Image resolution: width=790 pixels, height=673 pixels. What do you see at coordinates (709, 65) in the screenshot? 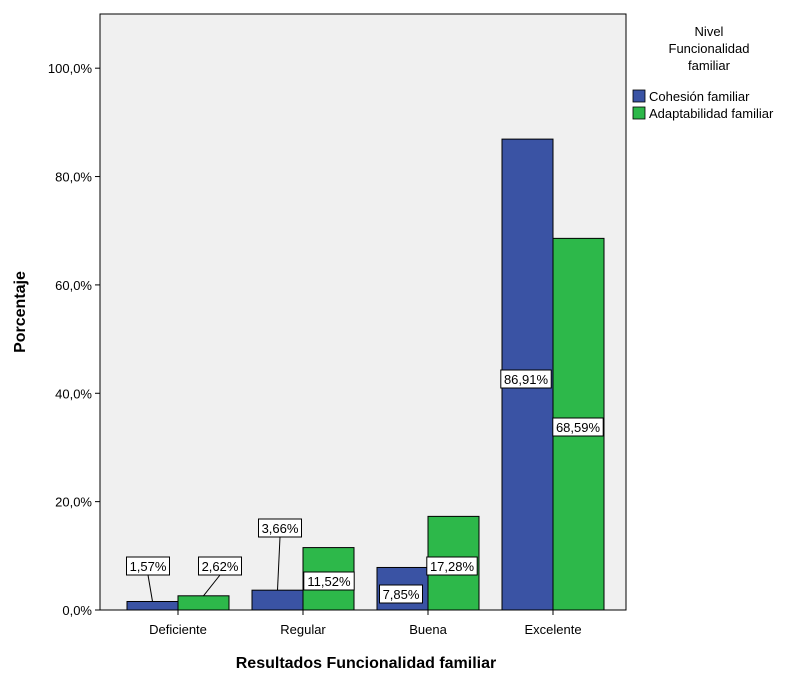
I see `legend-title-line-3: familiar` at bounding box center [709, 65].